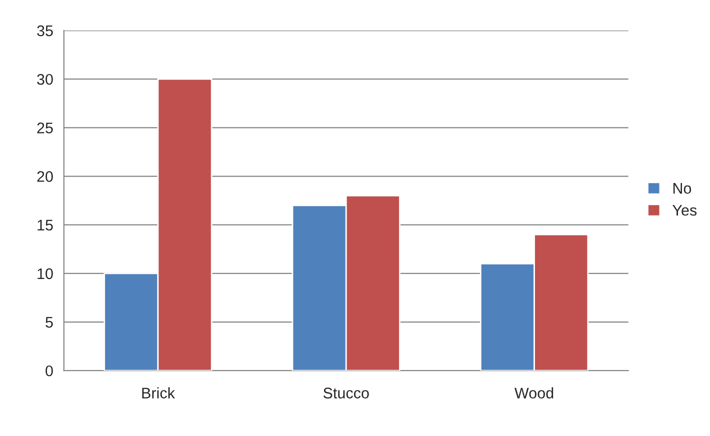  Describe the element at coordinates (45, 176) in the screenshot. I see `y-tick-label: 20` at that location.